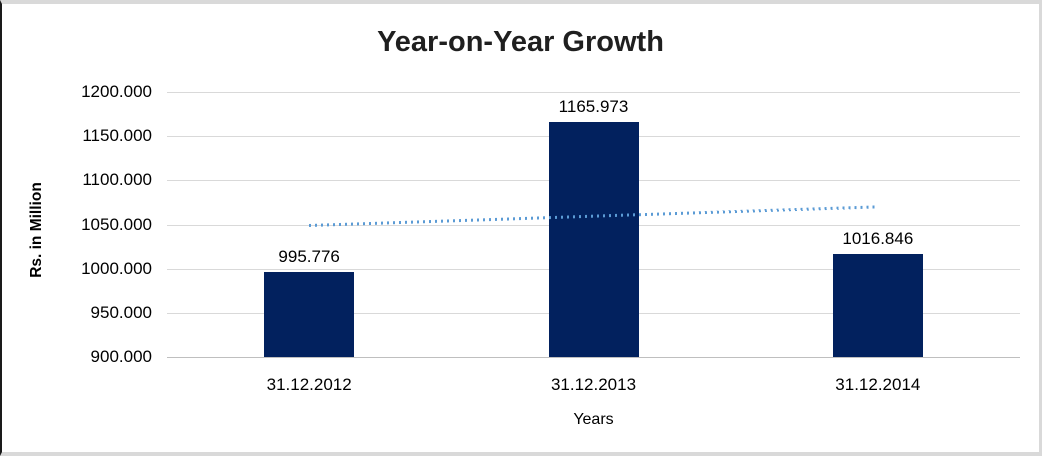  What do you see at coordinates (117, 180) in the screenshot?
I see `y-tick-label: 1100.000` at bounding box center [117, 180].